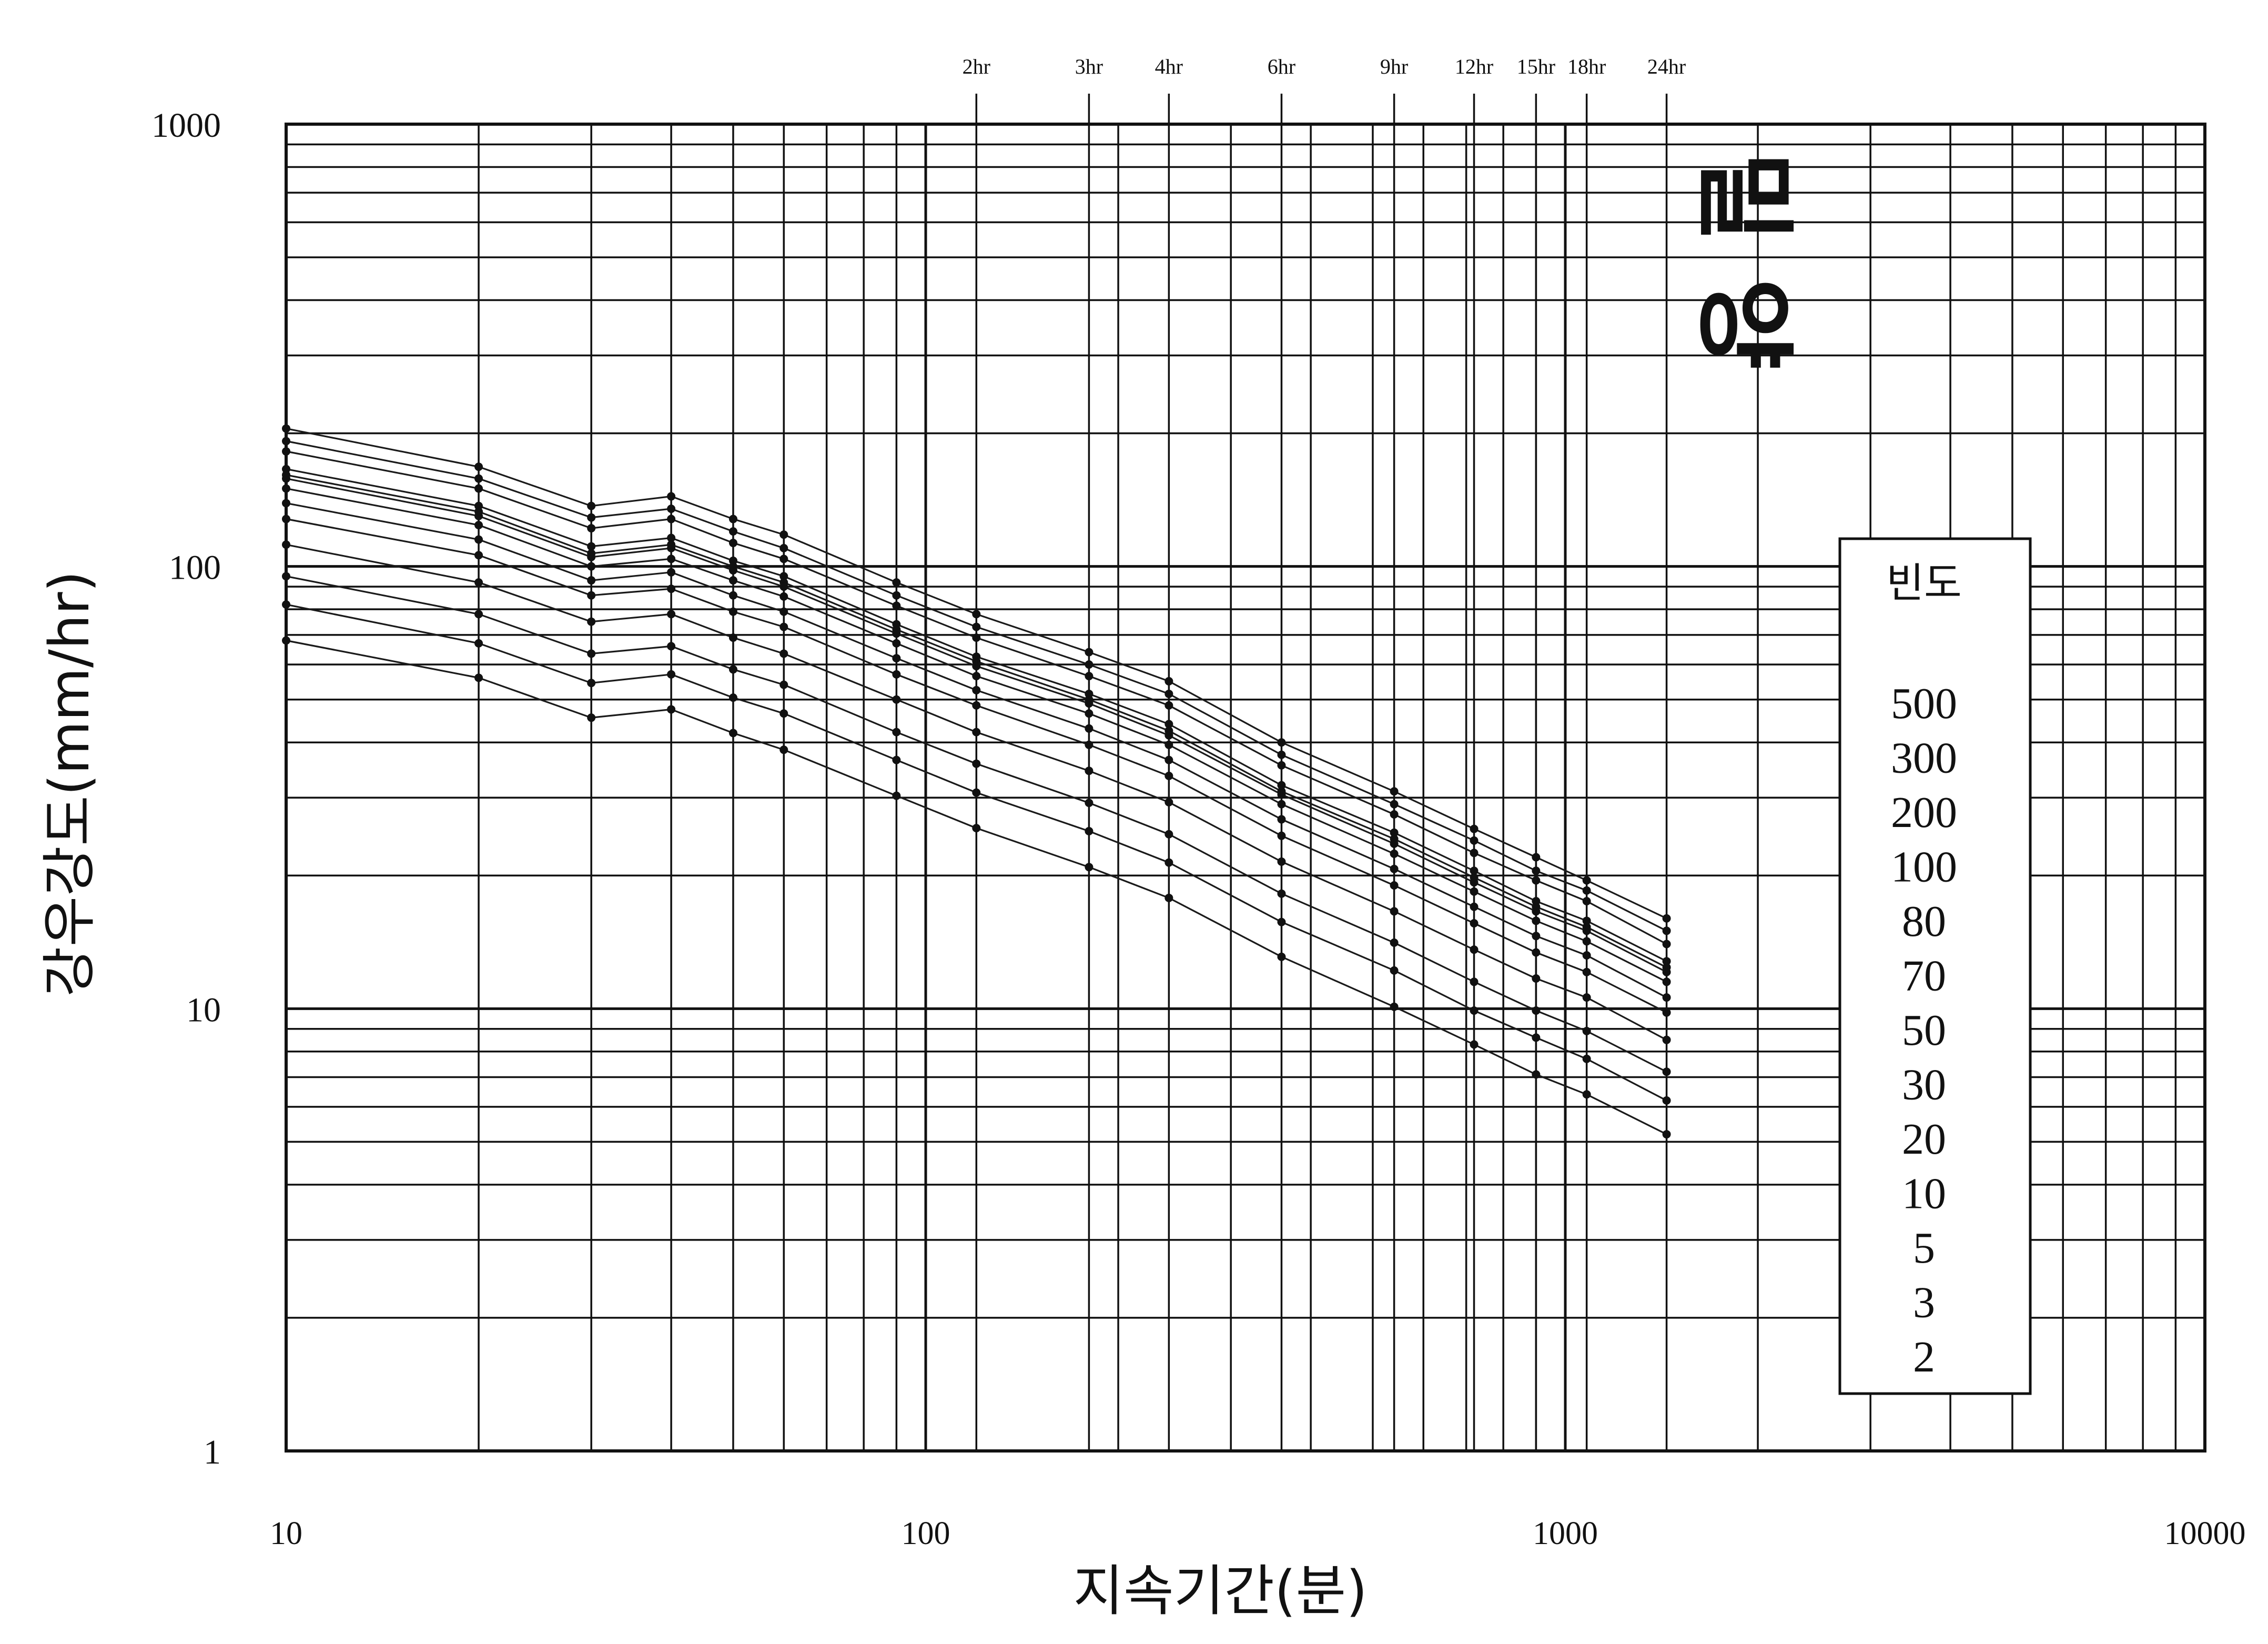 This screenshot has height=1644, width=2268. Describe the element at coordinates (1924, 1357) in the screenshot. I see `legend-entry: 2` at that location.